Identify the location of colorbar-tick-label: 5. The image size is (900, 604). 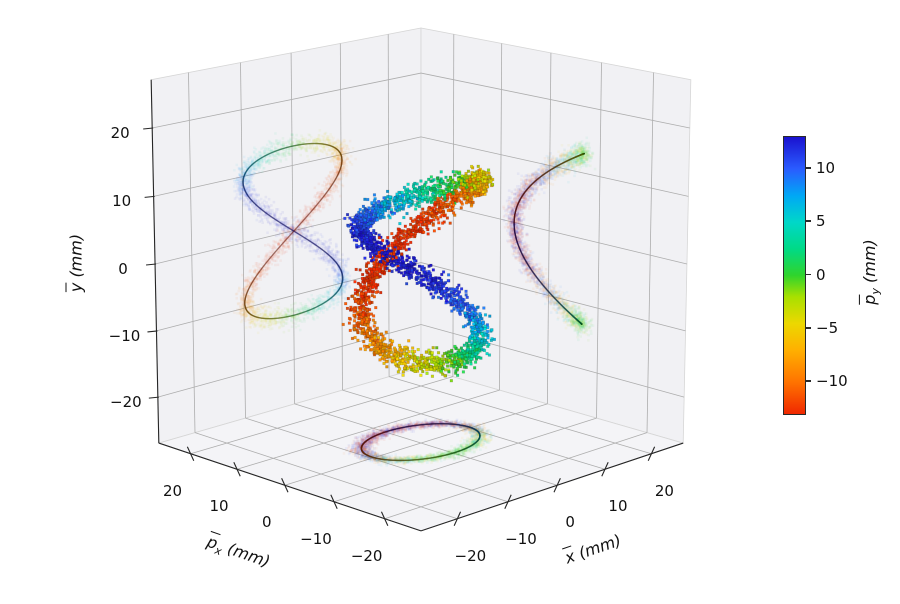
(821, 221).